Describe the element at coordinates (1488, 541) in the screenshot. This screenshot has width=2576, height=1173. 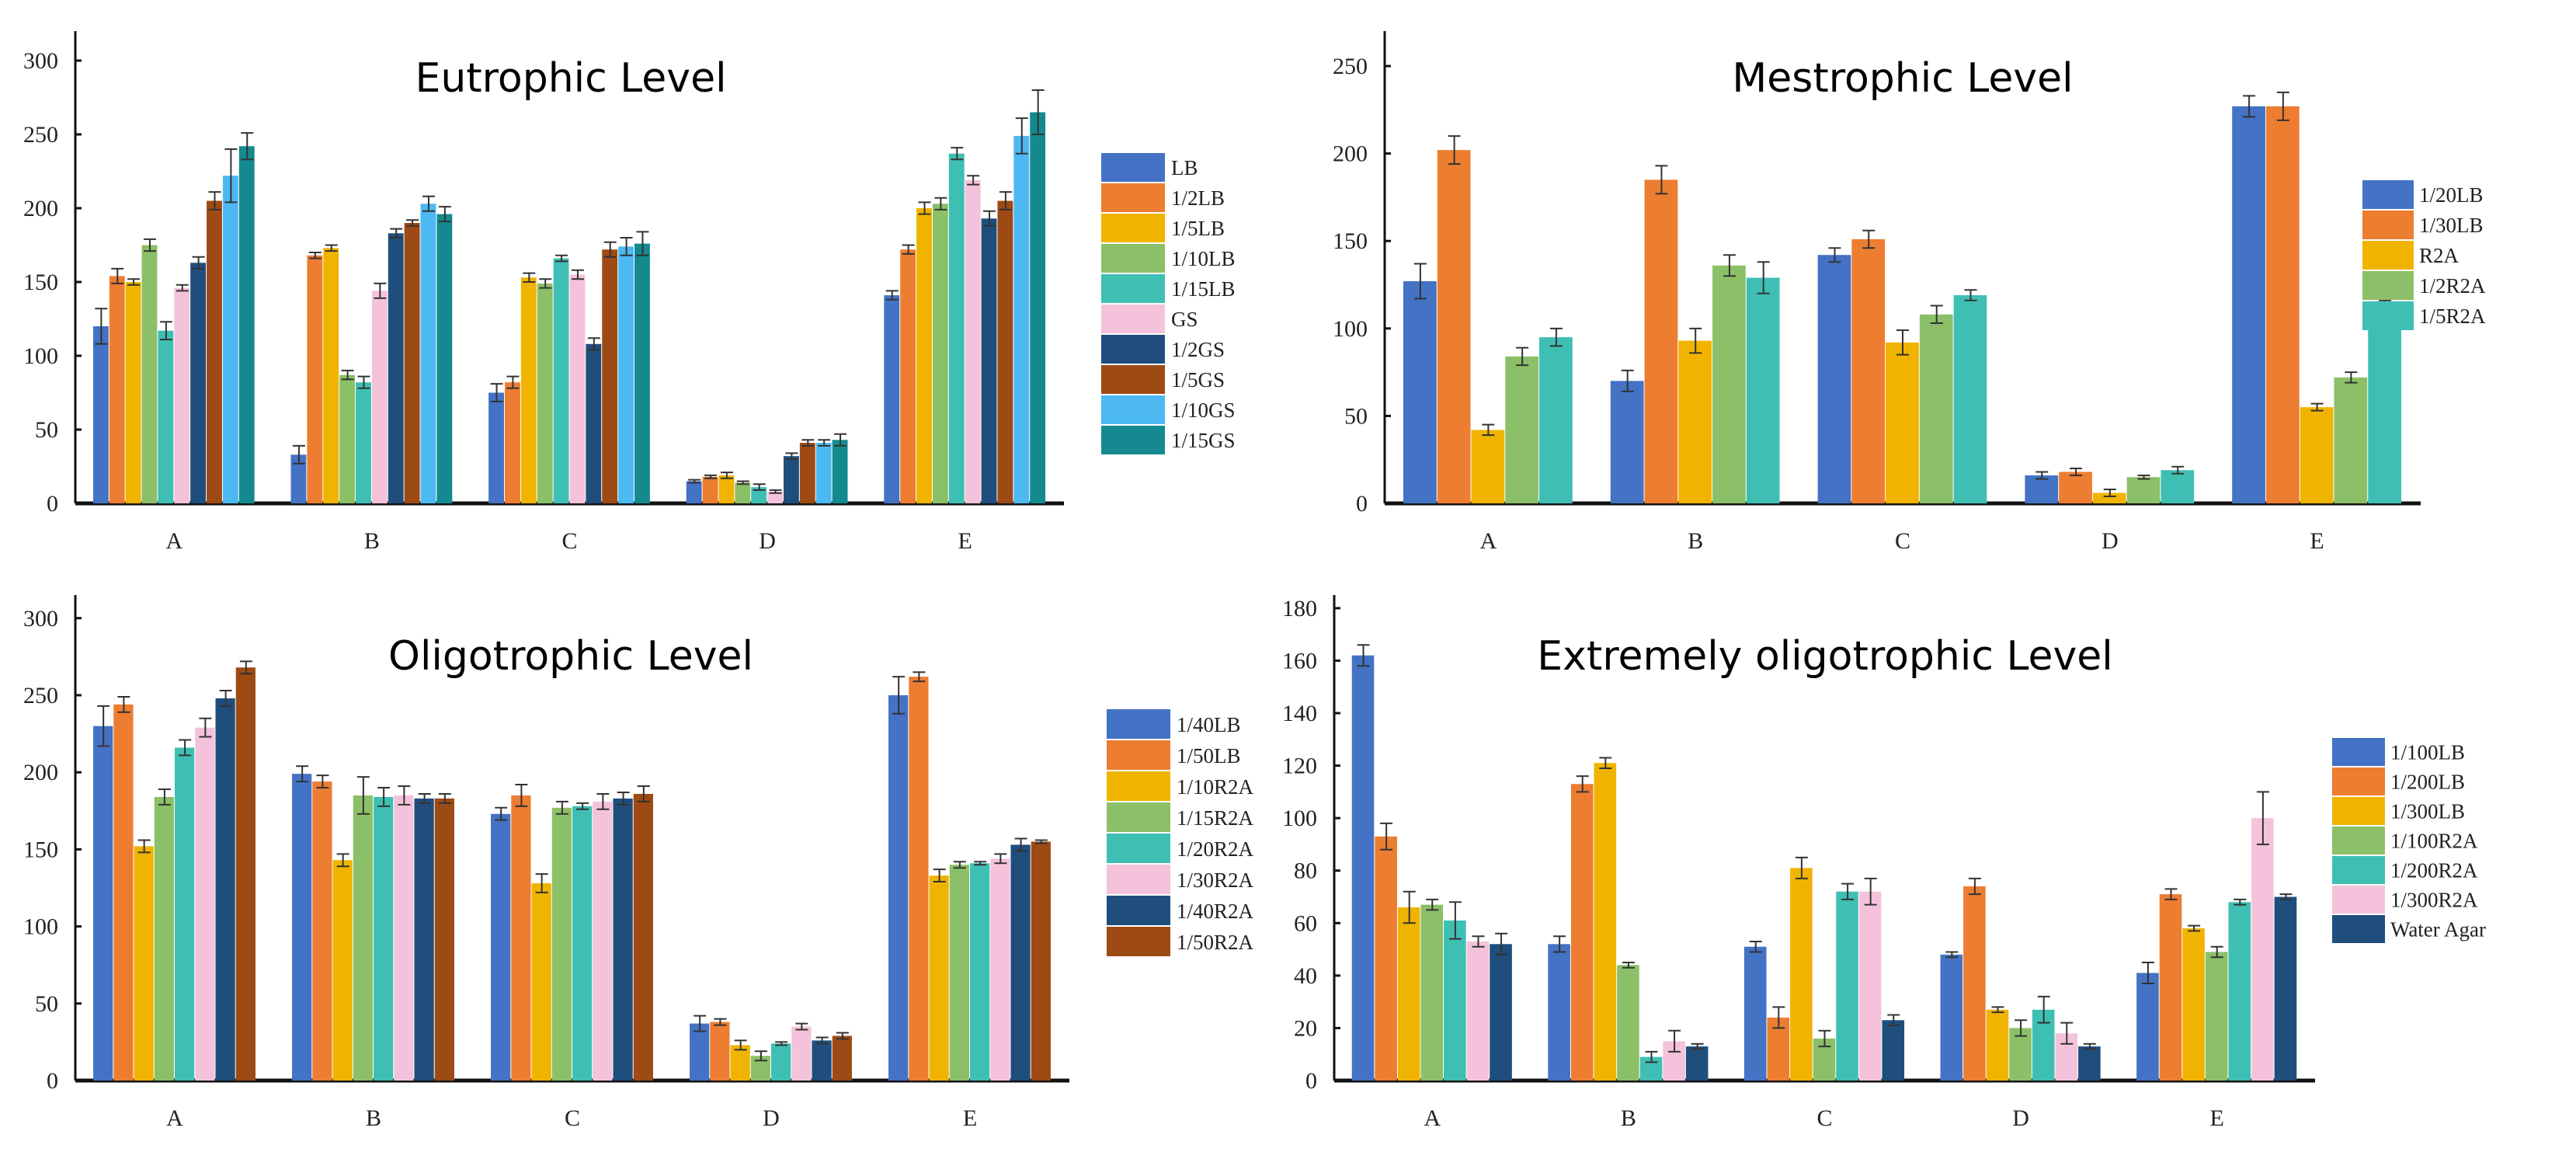
I see `panel2-x-tick-label: A` at that location.